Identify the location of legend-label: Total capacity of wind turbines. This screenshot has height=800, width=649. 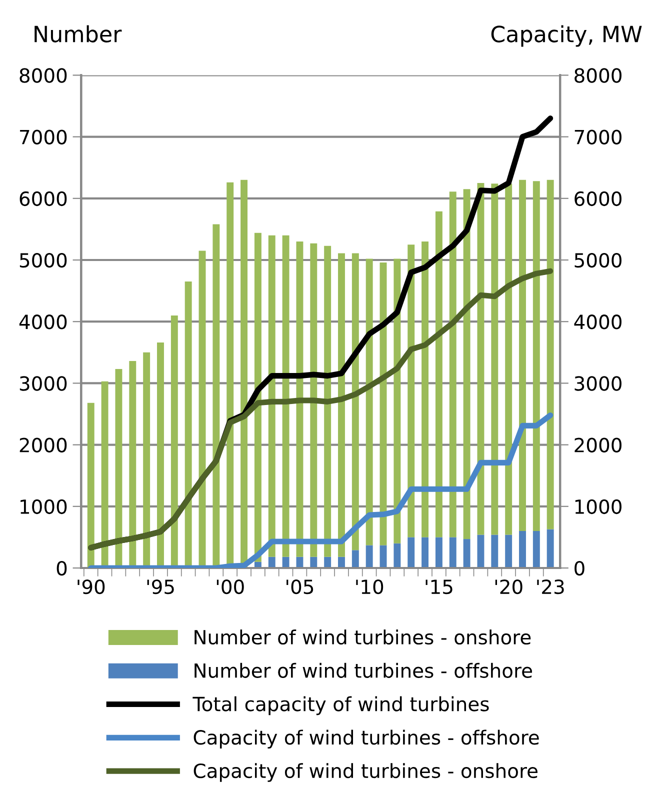
(340, 706).